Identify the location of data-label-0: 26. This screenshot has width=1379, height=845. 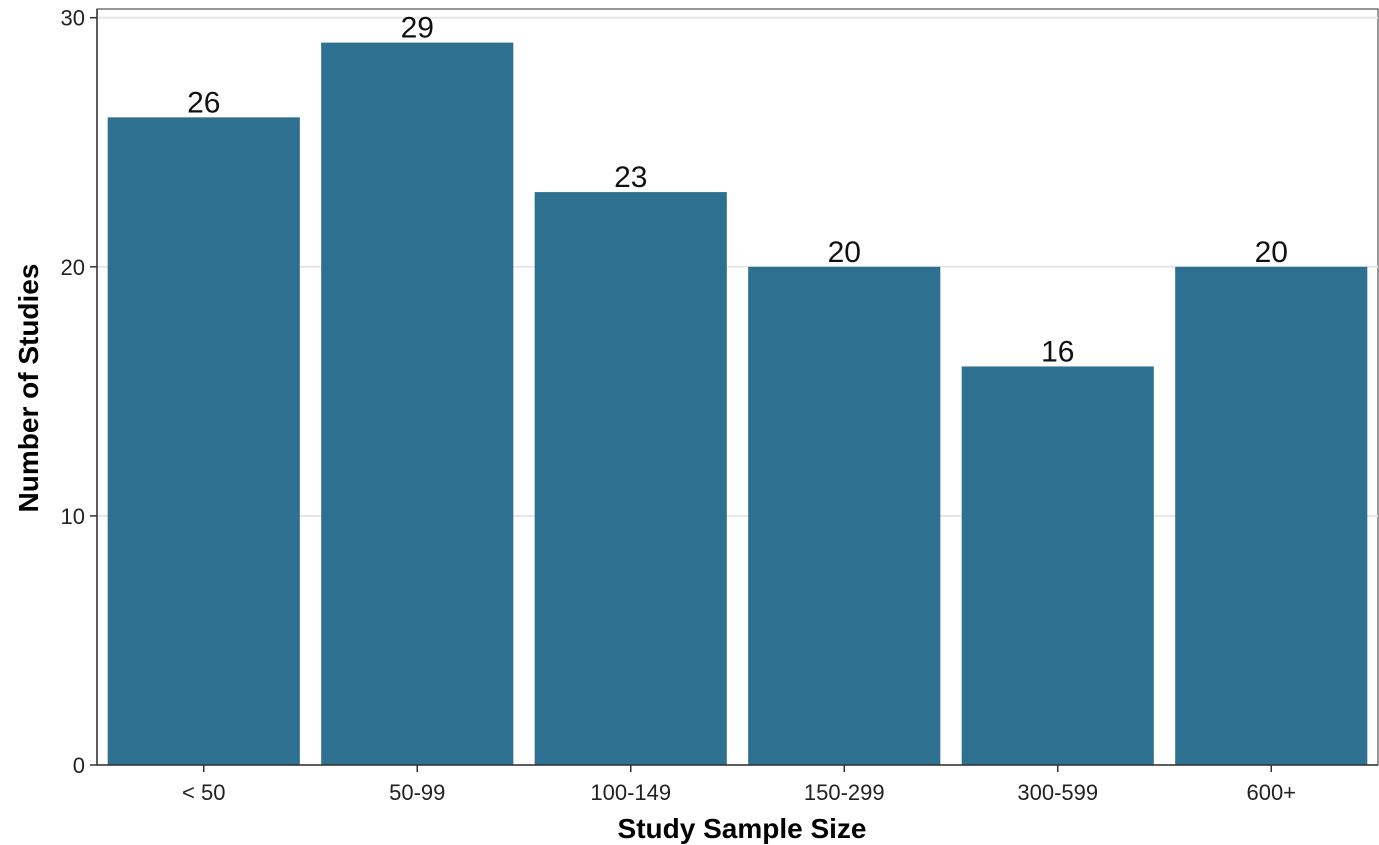
(203, 102).